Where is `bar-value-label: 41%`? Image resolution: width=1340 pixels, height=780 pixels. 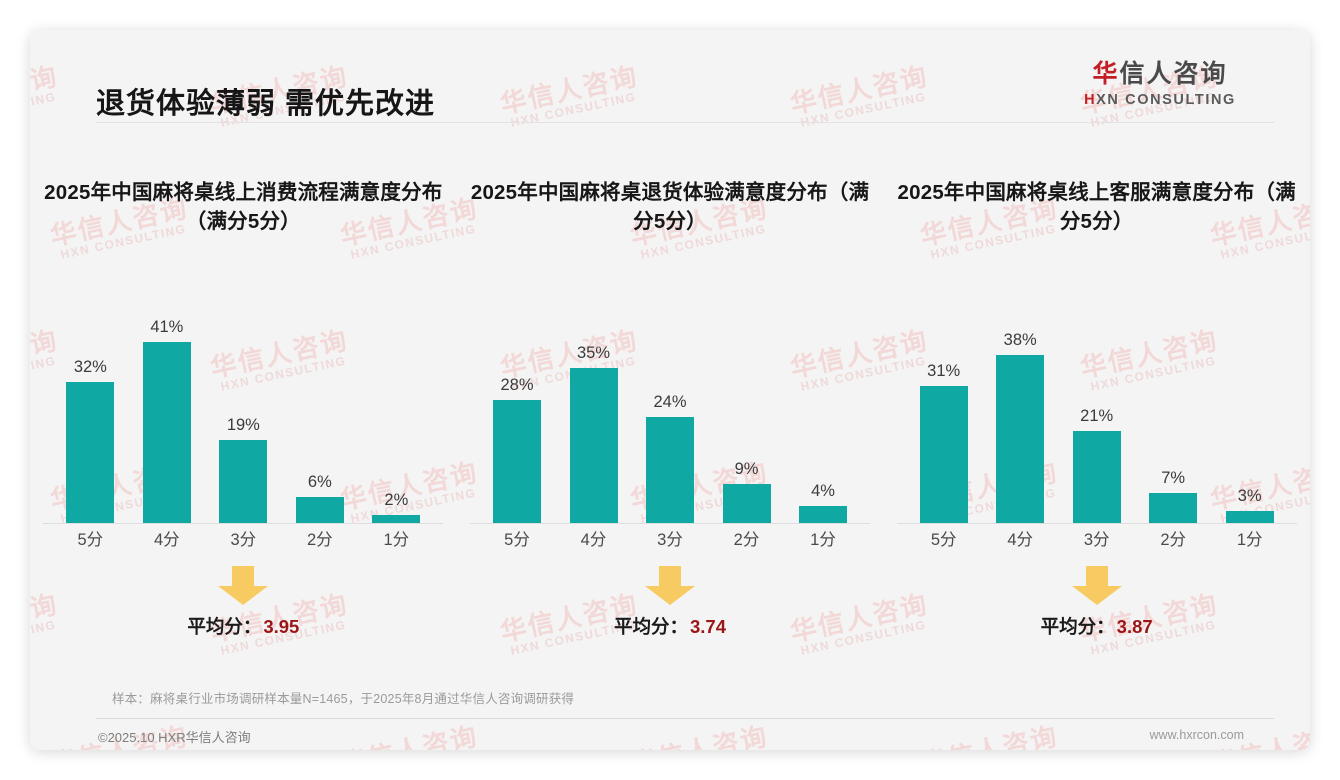 bar-value-label: 41% is located at coordinates (167, 326).